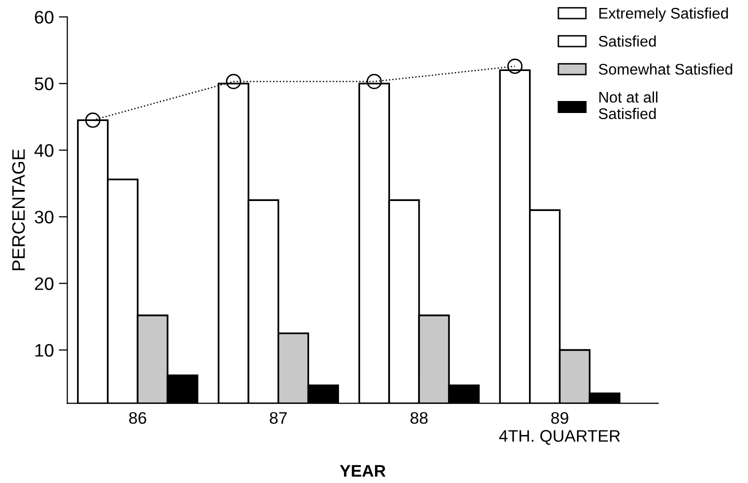  What do you see at coordinates (44, 283) in the screenshot?
I see `y-tick-label: 20` at bounding box center [44, 283].